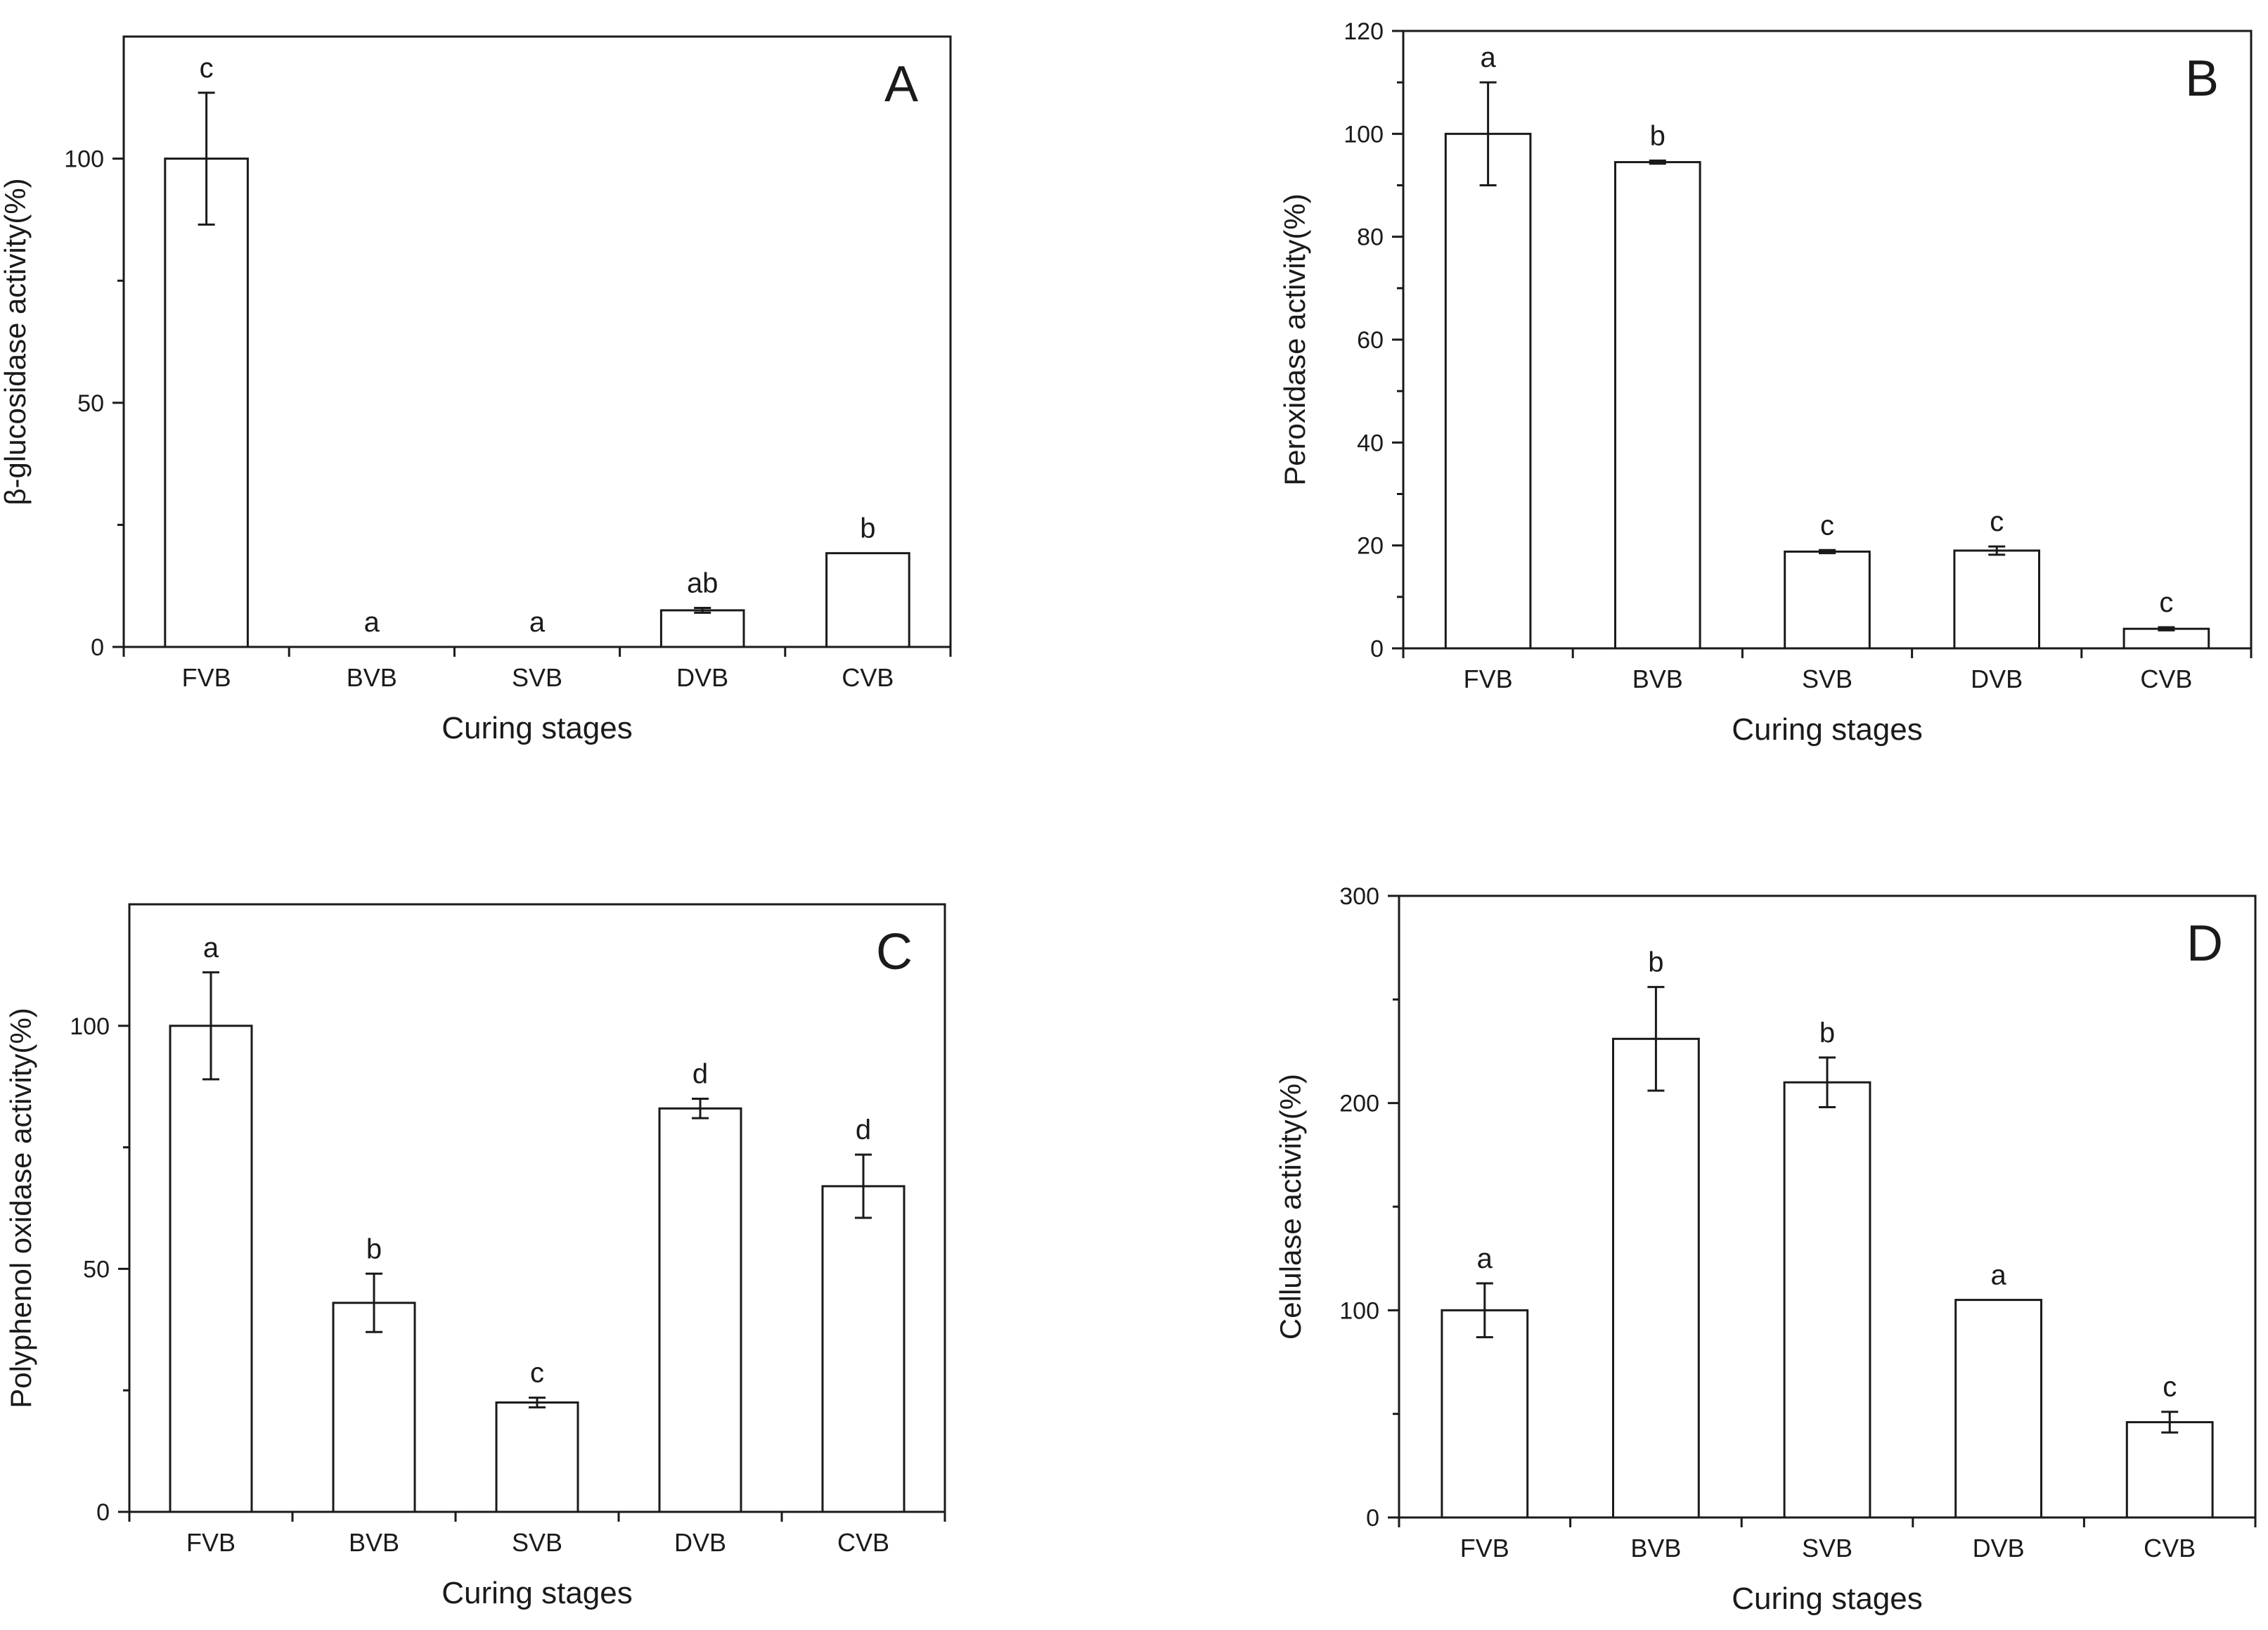 This screenshot has width=2268, height=1630. I want to click on y-tick-label: 300, so click(1359, 896).